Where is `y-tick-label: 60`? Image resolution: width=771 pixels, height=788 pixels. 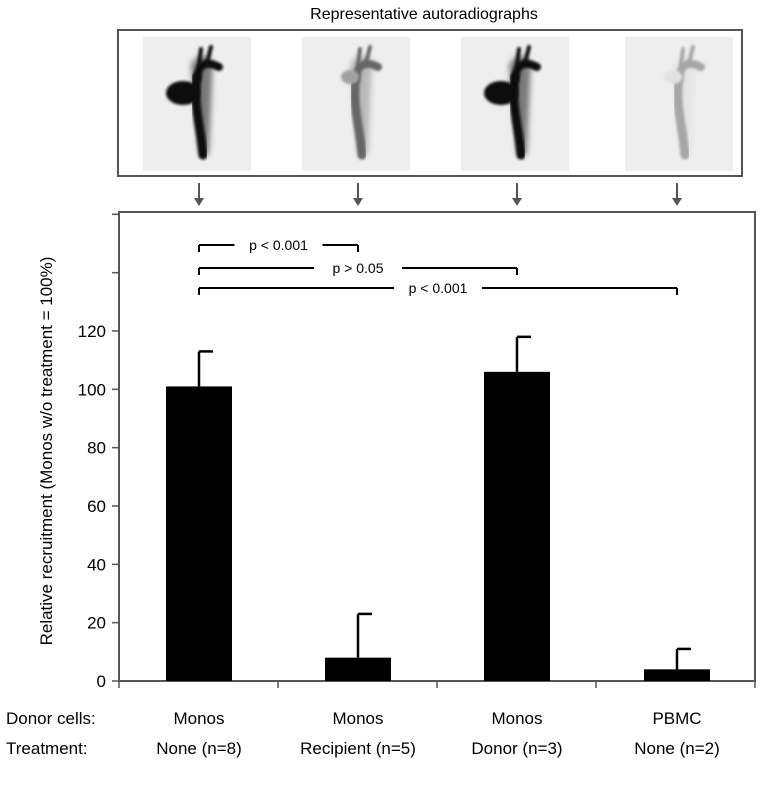
y-tick-label: 60 is located at coordinates (96, 506).